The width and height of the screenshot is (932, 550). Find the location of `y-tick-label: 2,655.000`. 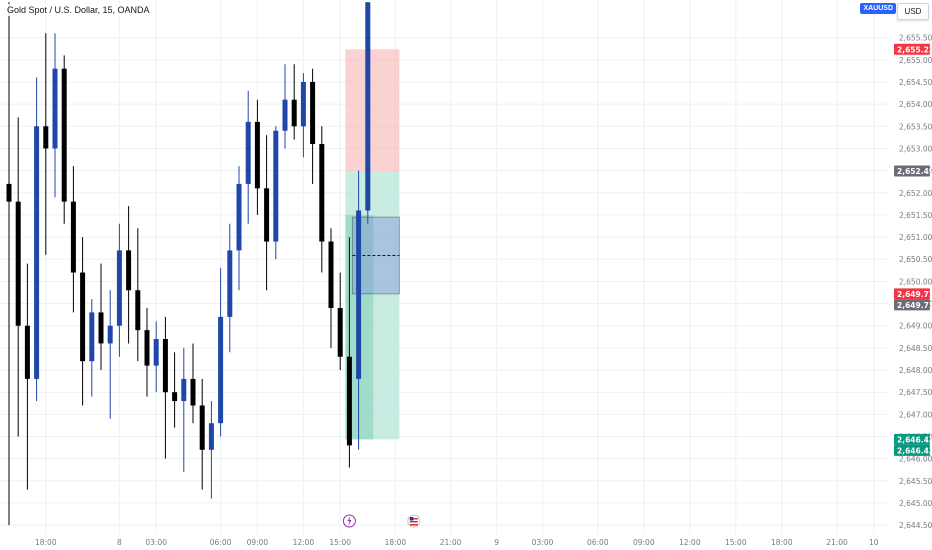

y-tick-label: 2,655.000 is located at coordinates (915, 60).